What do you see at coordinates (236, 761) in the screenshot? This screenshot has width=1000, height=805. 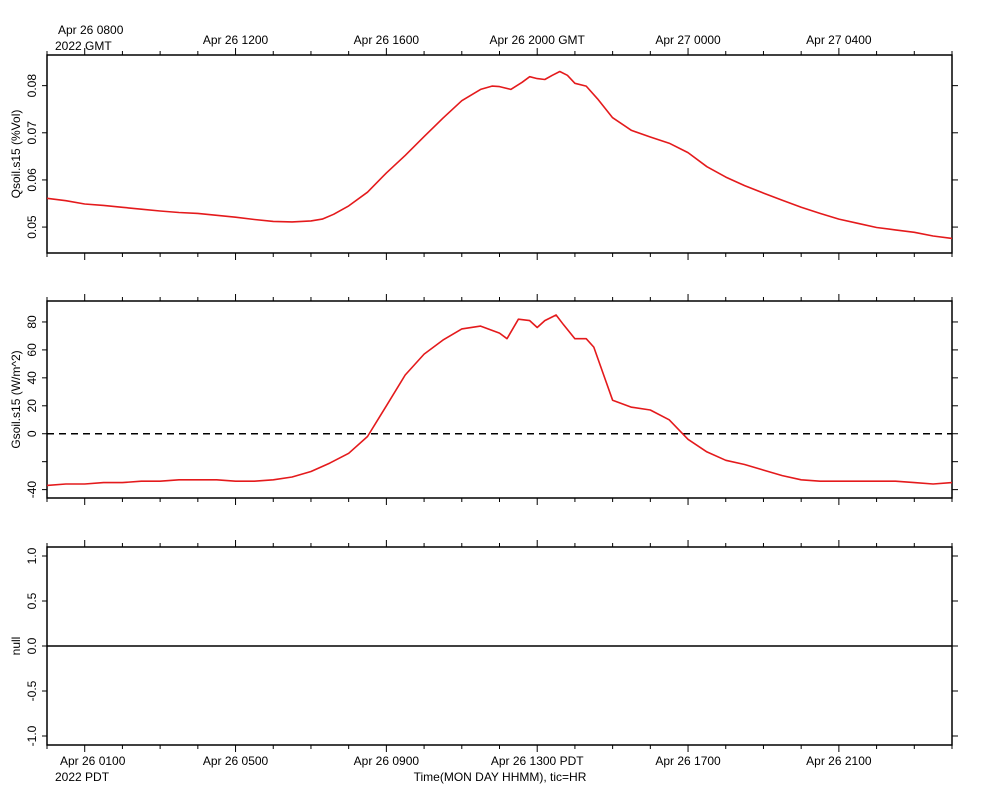 I see `bottom-axis-tick-label: Apr 26 0500` at bounding box center [236, 761].